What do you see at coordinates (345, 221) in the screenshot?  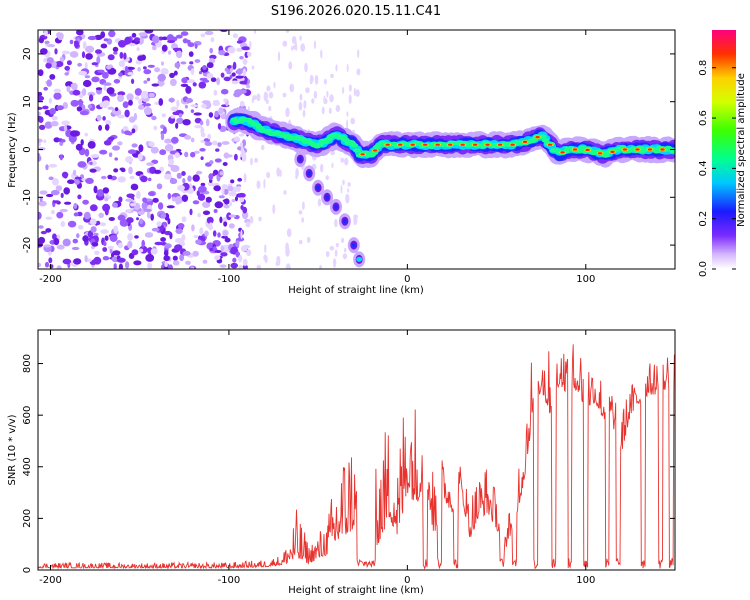 I see `branch-blob` at bounding box center [345, 221].